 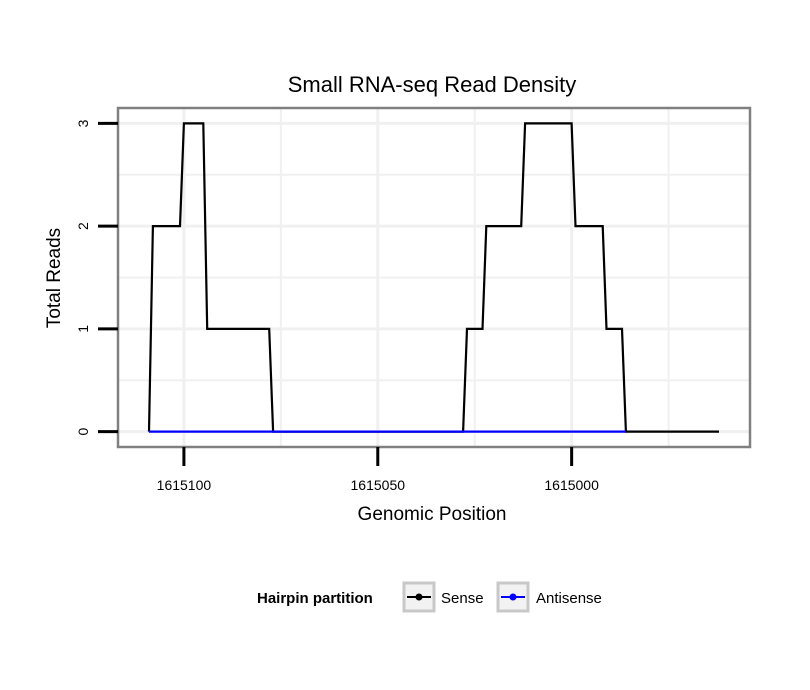 I want to click on y-tick-label: 2, so click(x=83, y=226).